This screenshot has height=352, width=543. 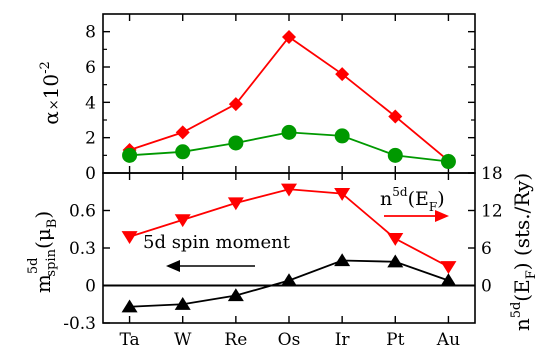 What do you see at coordinates (79, 324) in the screenshot?
I see `bottom-left-y-tick-label: -0.3` at bounding box center [79, 324].